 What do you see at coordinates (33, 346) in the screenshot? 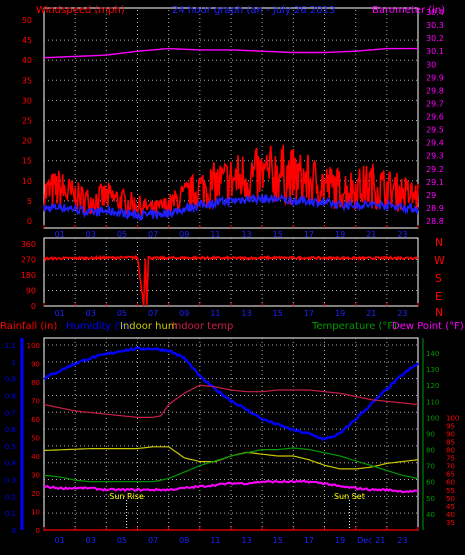
I see `humidity-tick-label: 100` at bounding box center [33, 346].